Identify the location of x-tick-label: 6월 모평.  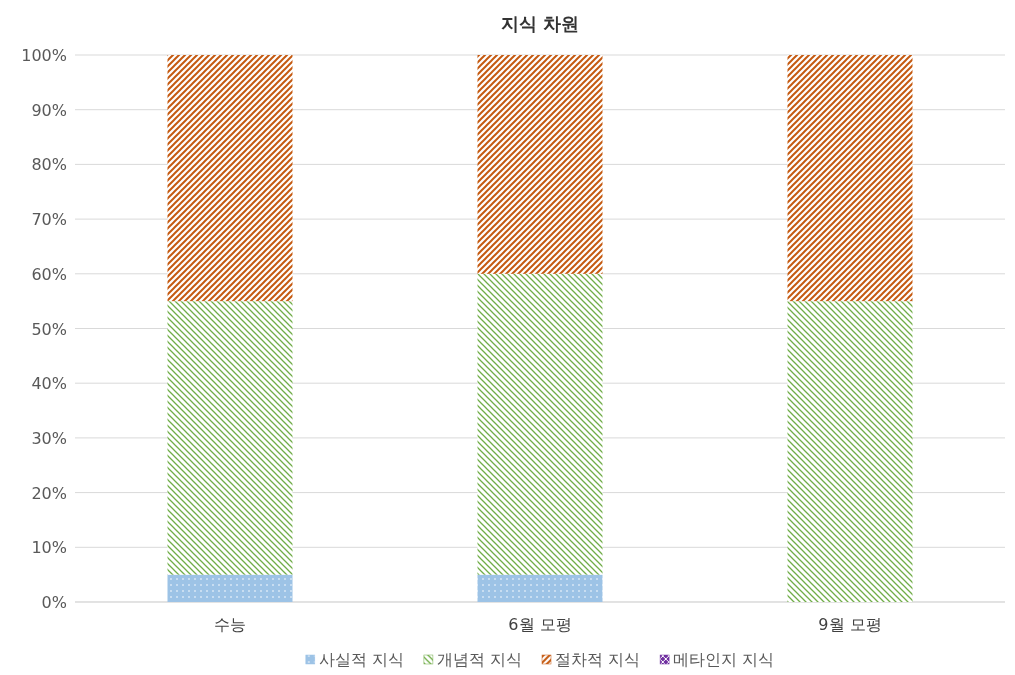
(540, 624).